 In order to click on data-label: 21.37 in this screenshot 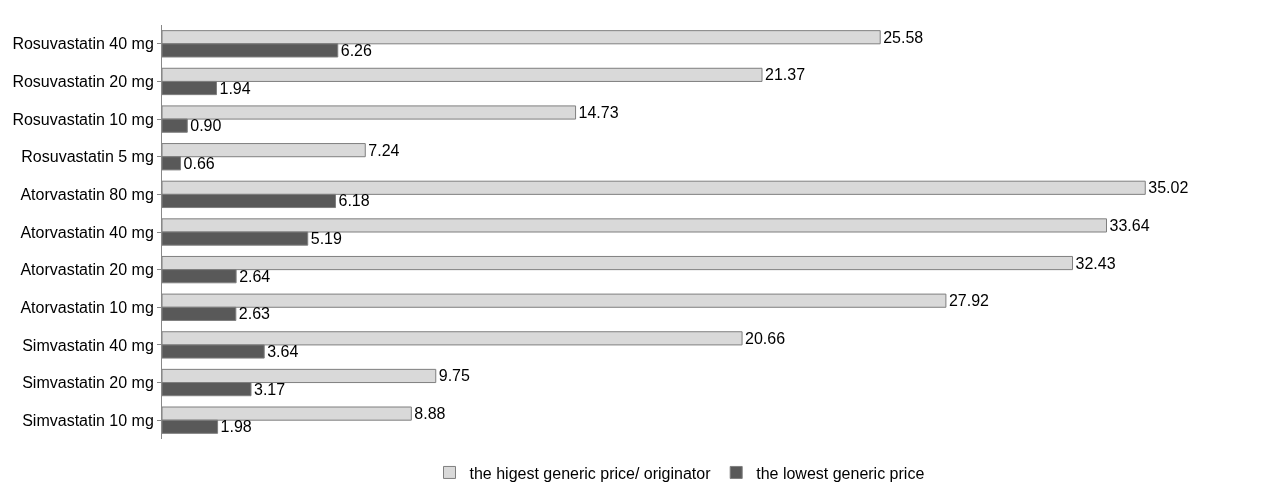, I will do `click(785, 75)`.